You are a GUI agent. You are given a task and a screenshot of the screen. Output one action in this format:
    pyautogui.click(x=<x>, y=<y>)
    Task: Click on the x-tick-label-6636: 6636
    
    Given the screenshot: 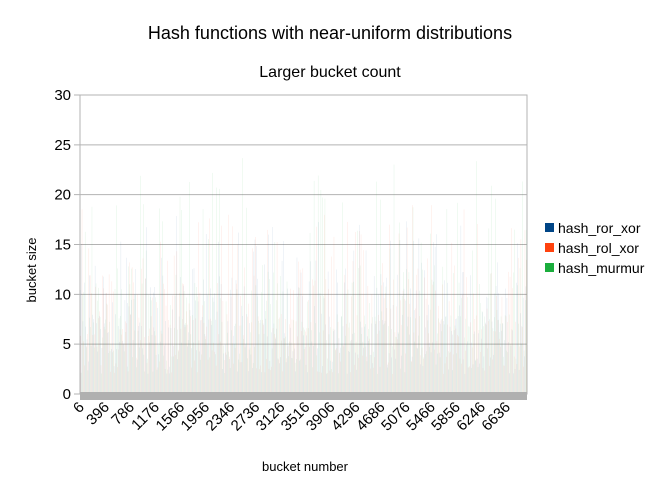 What is the action you would take?
    pyautogui.click(x=496, y=417)
    